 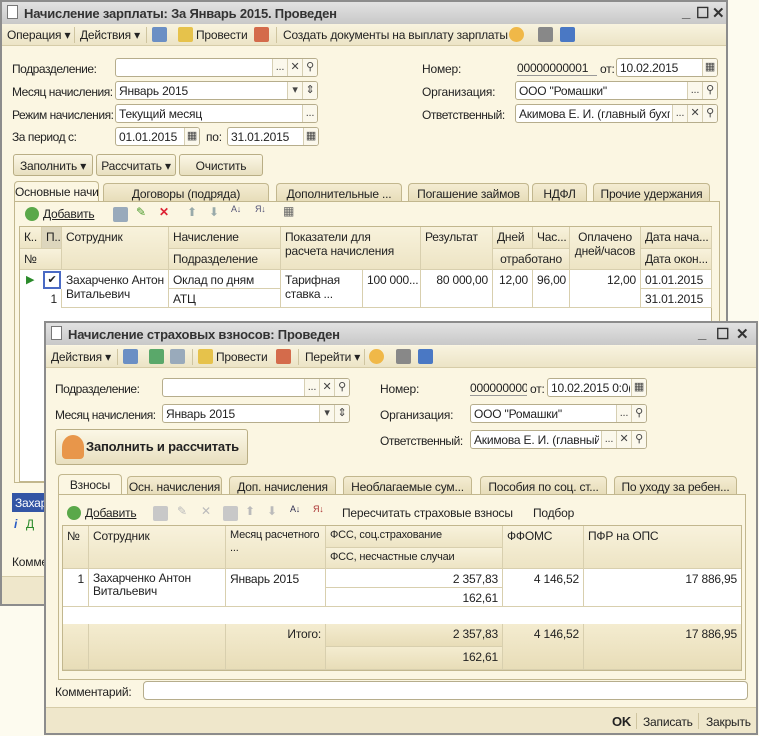 I want to click on org-field: ООО "Ромашки"... ⚲, so click(x=558, y=413).